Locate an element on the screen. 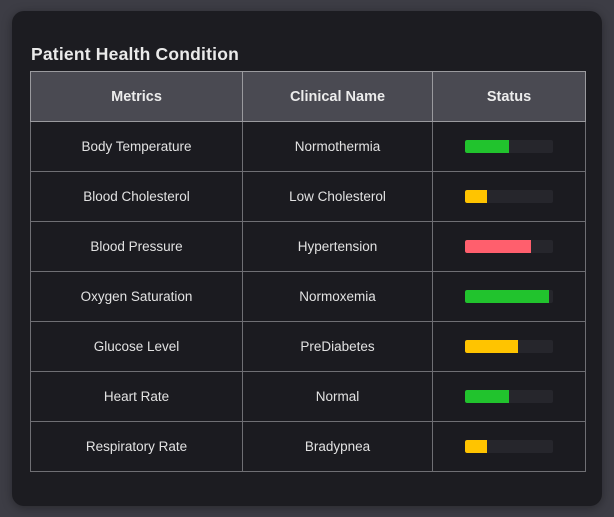 The image size is (614, 517). metric-cell: Heart Rate is located at coordinates (136, 396).